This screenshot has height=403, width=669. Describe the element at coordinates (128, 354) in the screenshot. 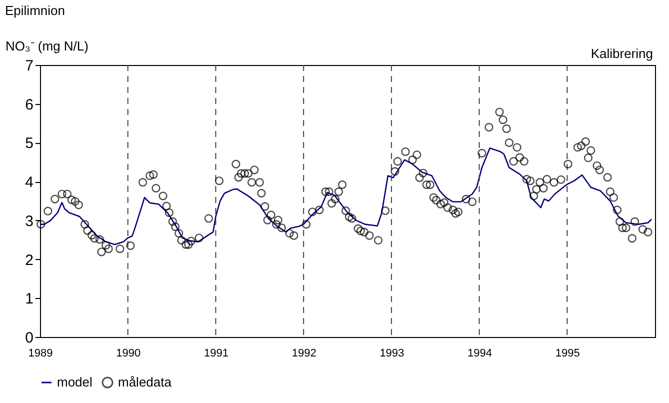

I see `x-tick-label: 1990` at that location.